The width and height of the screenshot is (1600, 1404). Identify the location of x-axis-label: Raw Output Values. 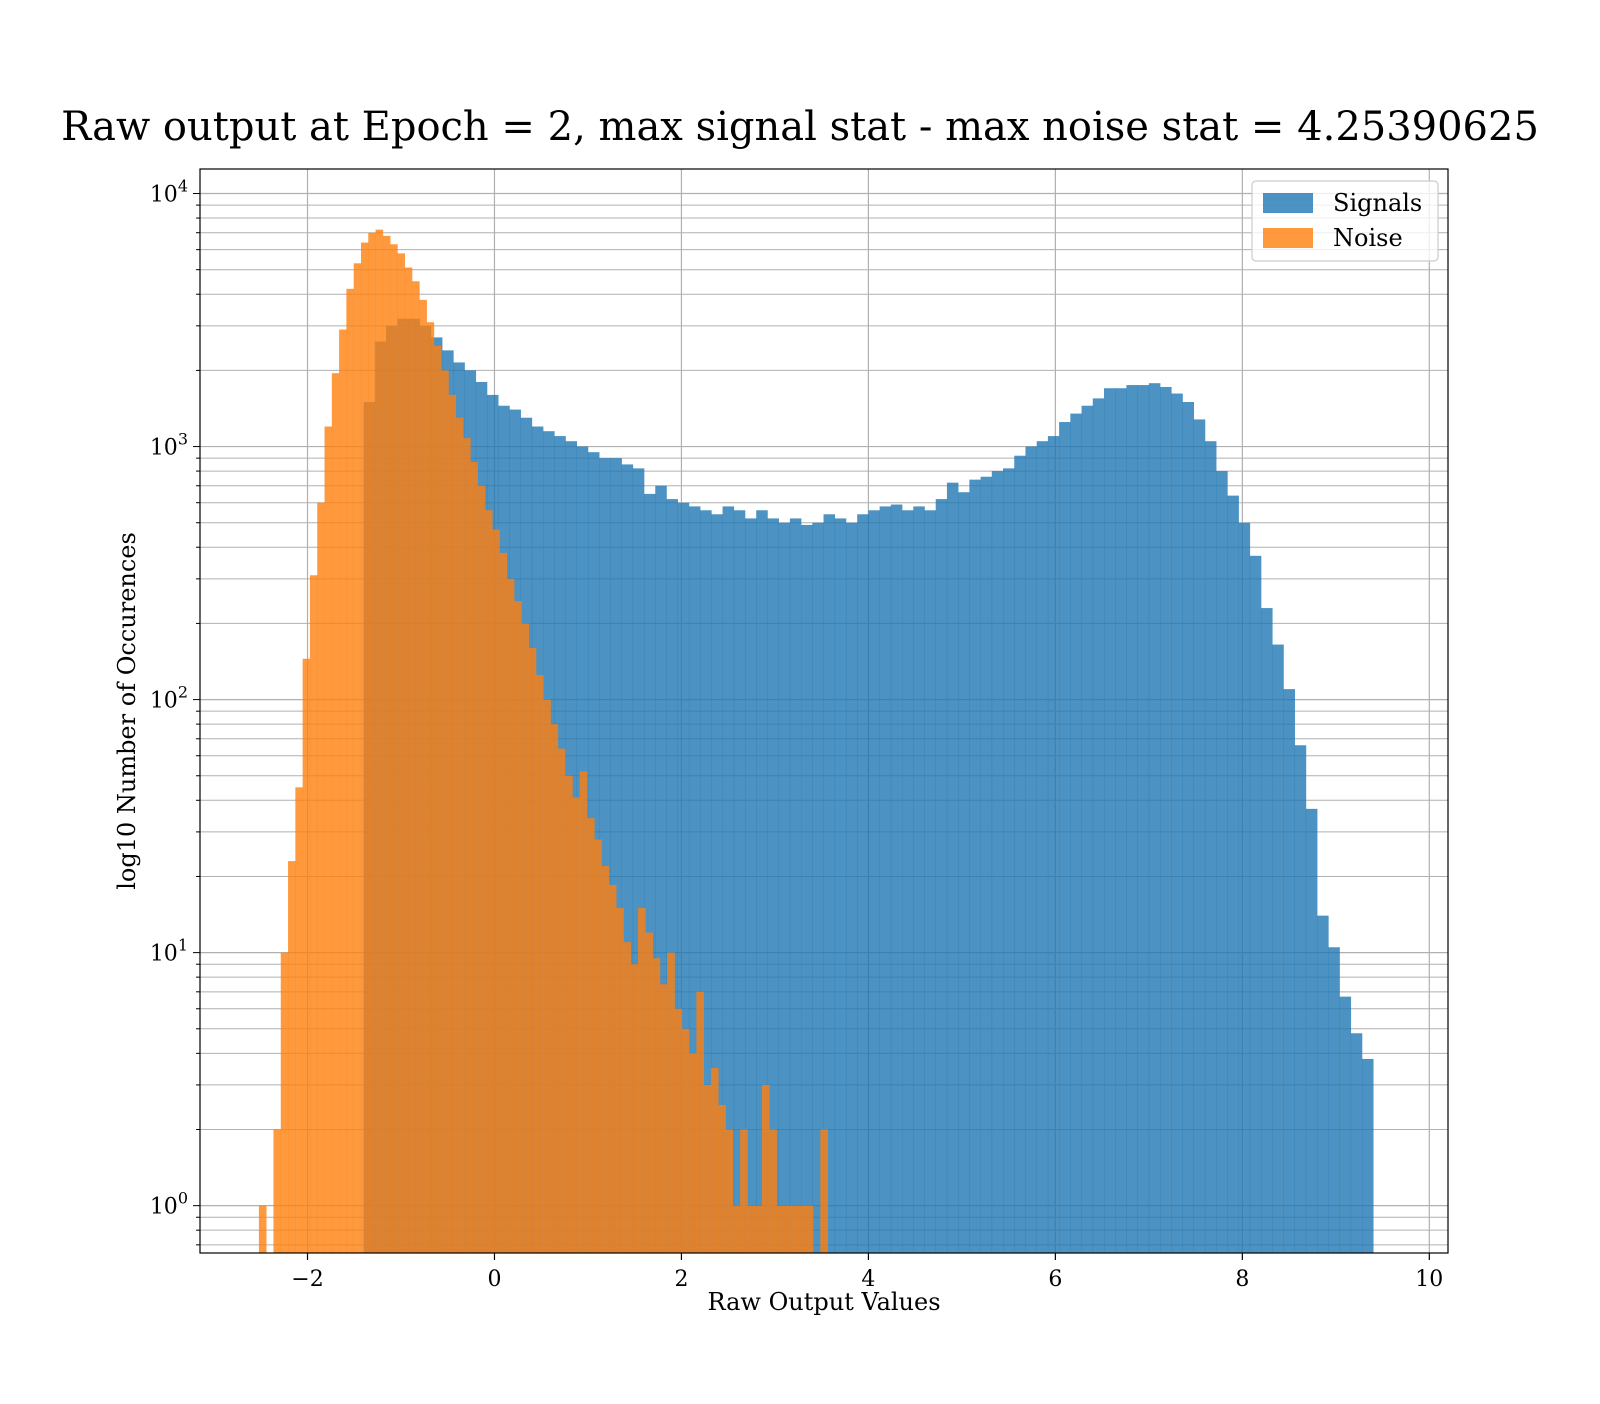
(823, 1302).